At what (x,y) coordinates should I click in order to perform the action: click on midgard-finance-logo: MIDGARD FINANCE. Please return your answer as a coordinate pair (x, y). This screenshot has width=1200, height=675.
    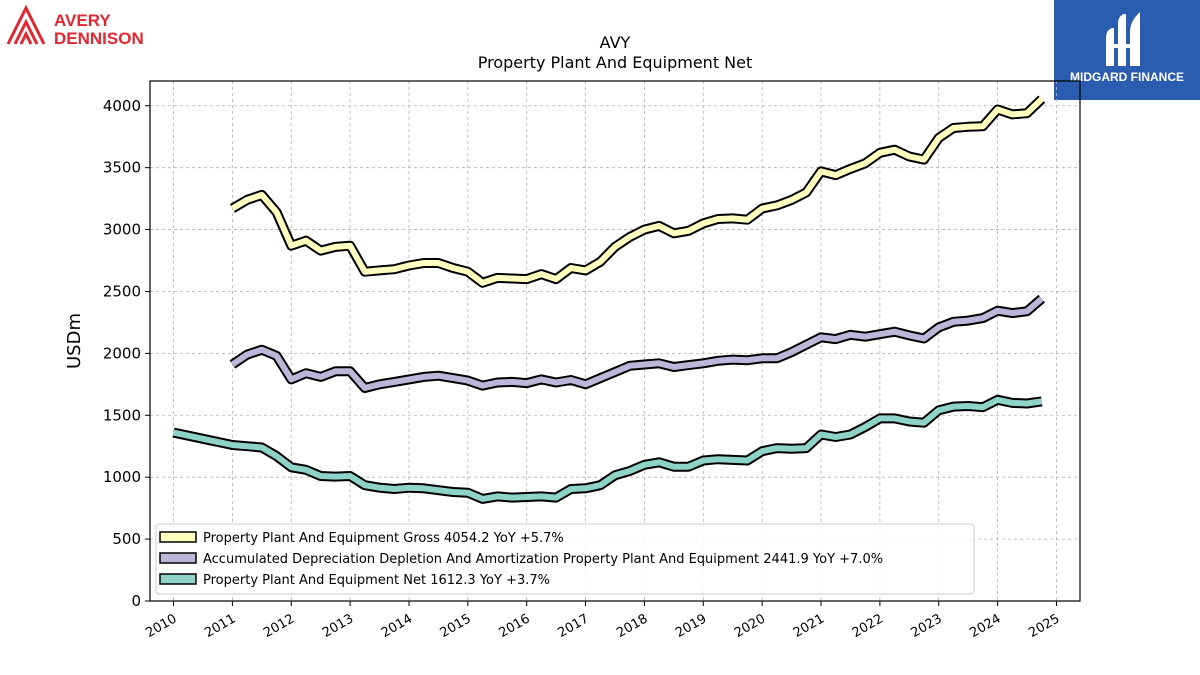
    Looking at the image, I should click on (1127, 50).